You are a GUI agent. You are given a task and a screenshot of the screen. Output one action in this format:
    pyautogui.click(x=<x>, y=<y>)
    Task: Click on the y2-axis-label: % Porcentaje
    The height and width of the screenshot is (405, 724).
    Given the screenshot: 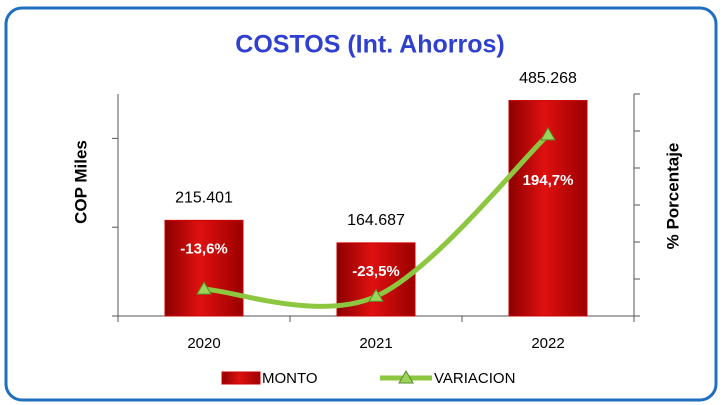 What is the action you would take?
    pyautogui.click(x=672, y=196)
    